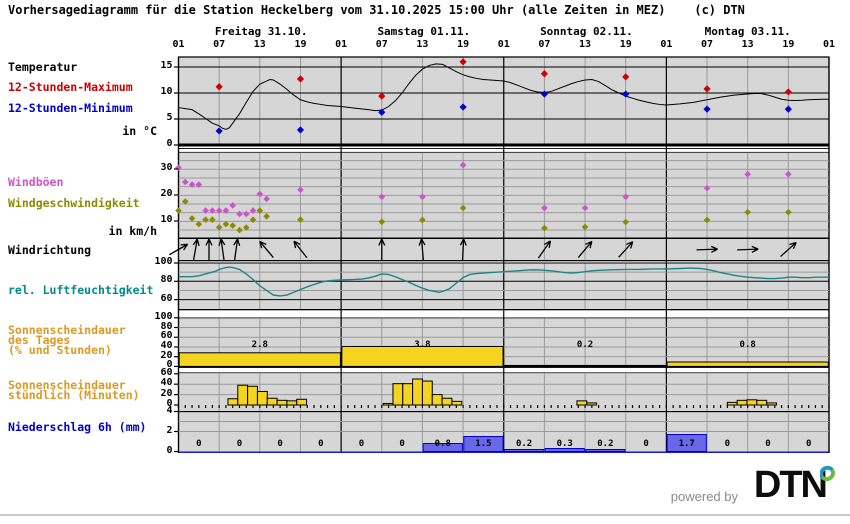 The image size is (850, 524). I want to click on y-axis-ticks, so click(176, 259).